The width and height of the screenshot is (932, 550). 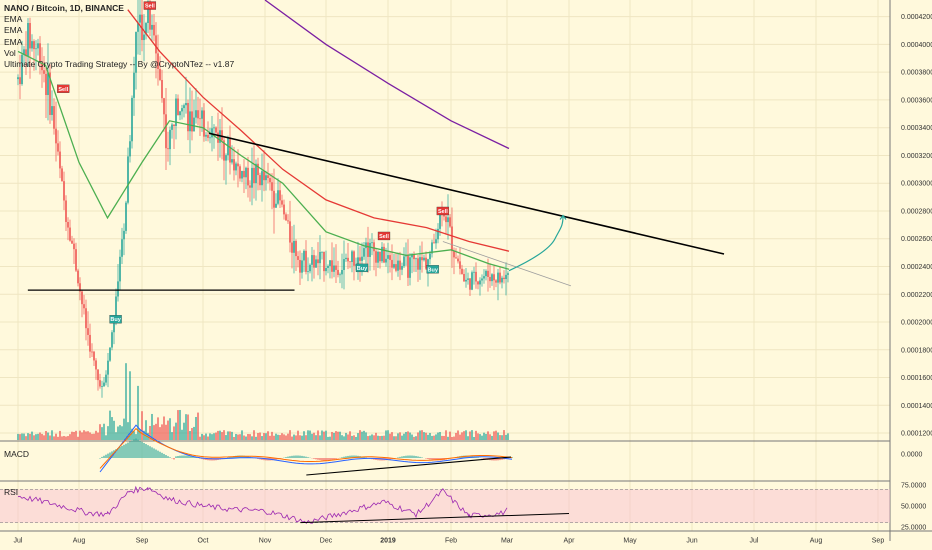 What do you see at coordinates (265, 541) in the screenshot?
I see `time-tick-label: Nov` at bounding box center [265, 541].